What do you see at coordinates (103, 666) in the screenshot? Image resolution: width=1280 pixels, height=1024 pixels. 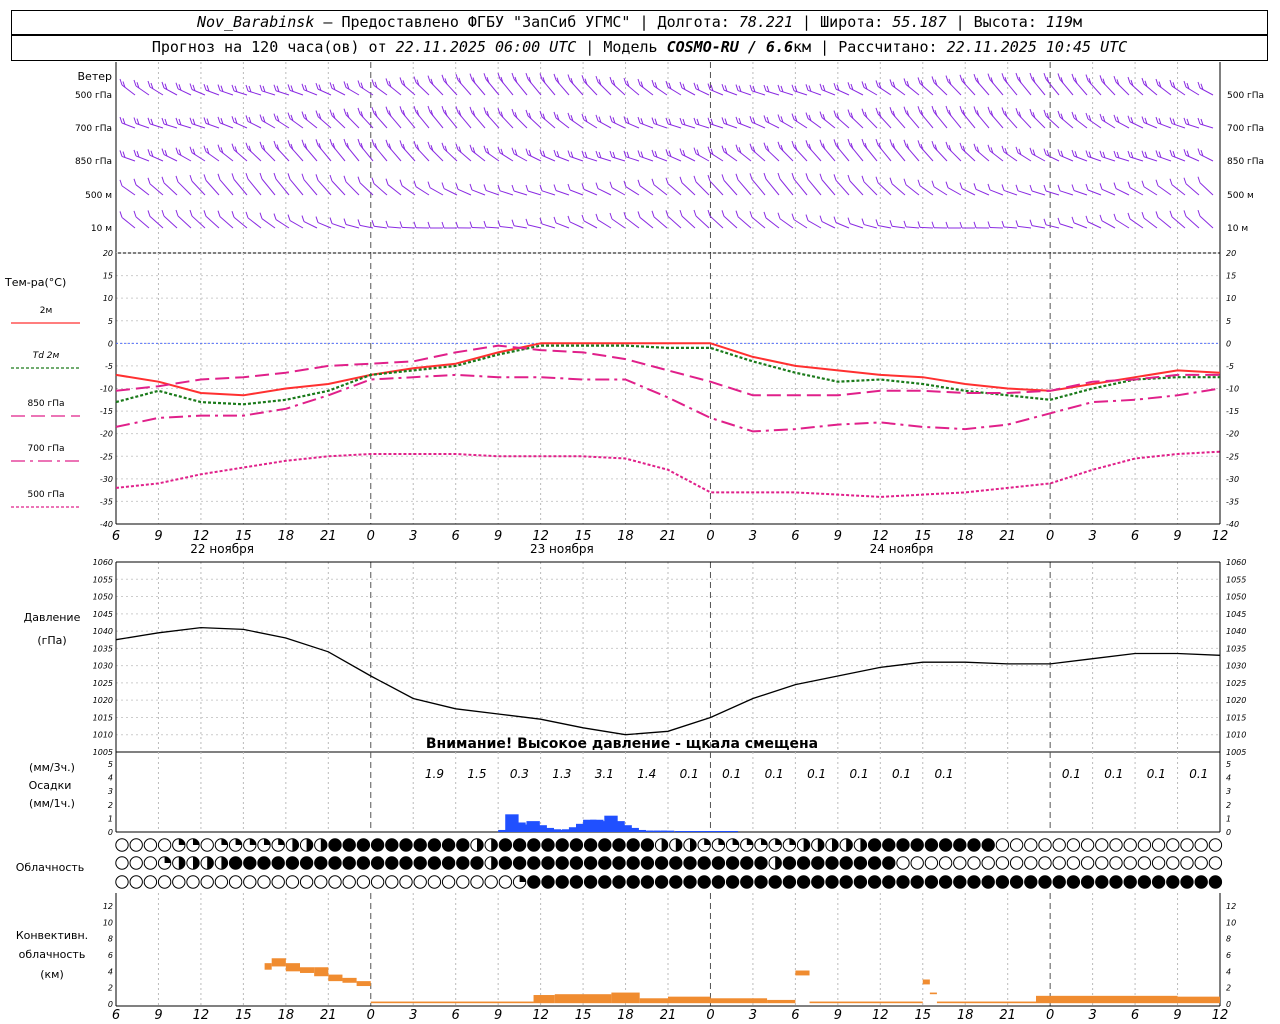 I see `pressure-tick-left: 1030` at bounding box center [103, 666].